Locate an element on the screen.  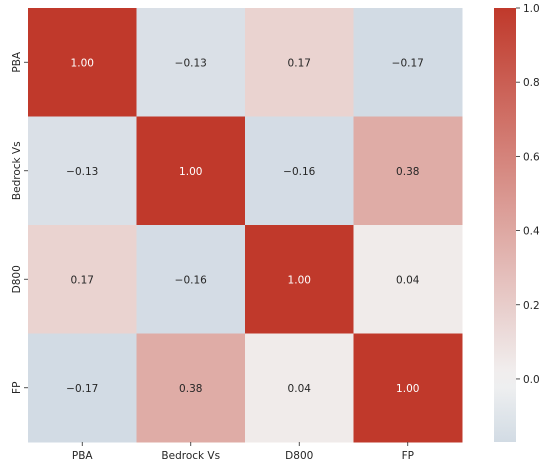
x-tick-label: PBA is located at coordinates (83, 456).